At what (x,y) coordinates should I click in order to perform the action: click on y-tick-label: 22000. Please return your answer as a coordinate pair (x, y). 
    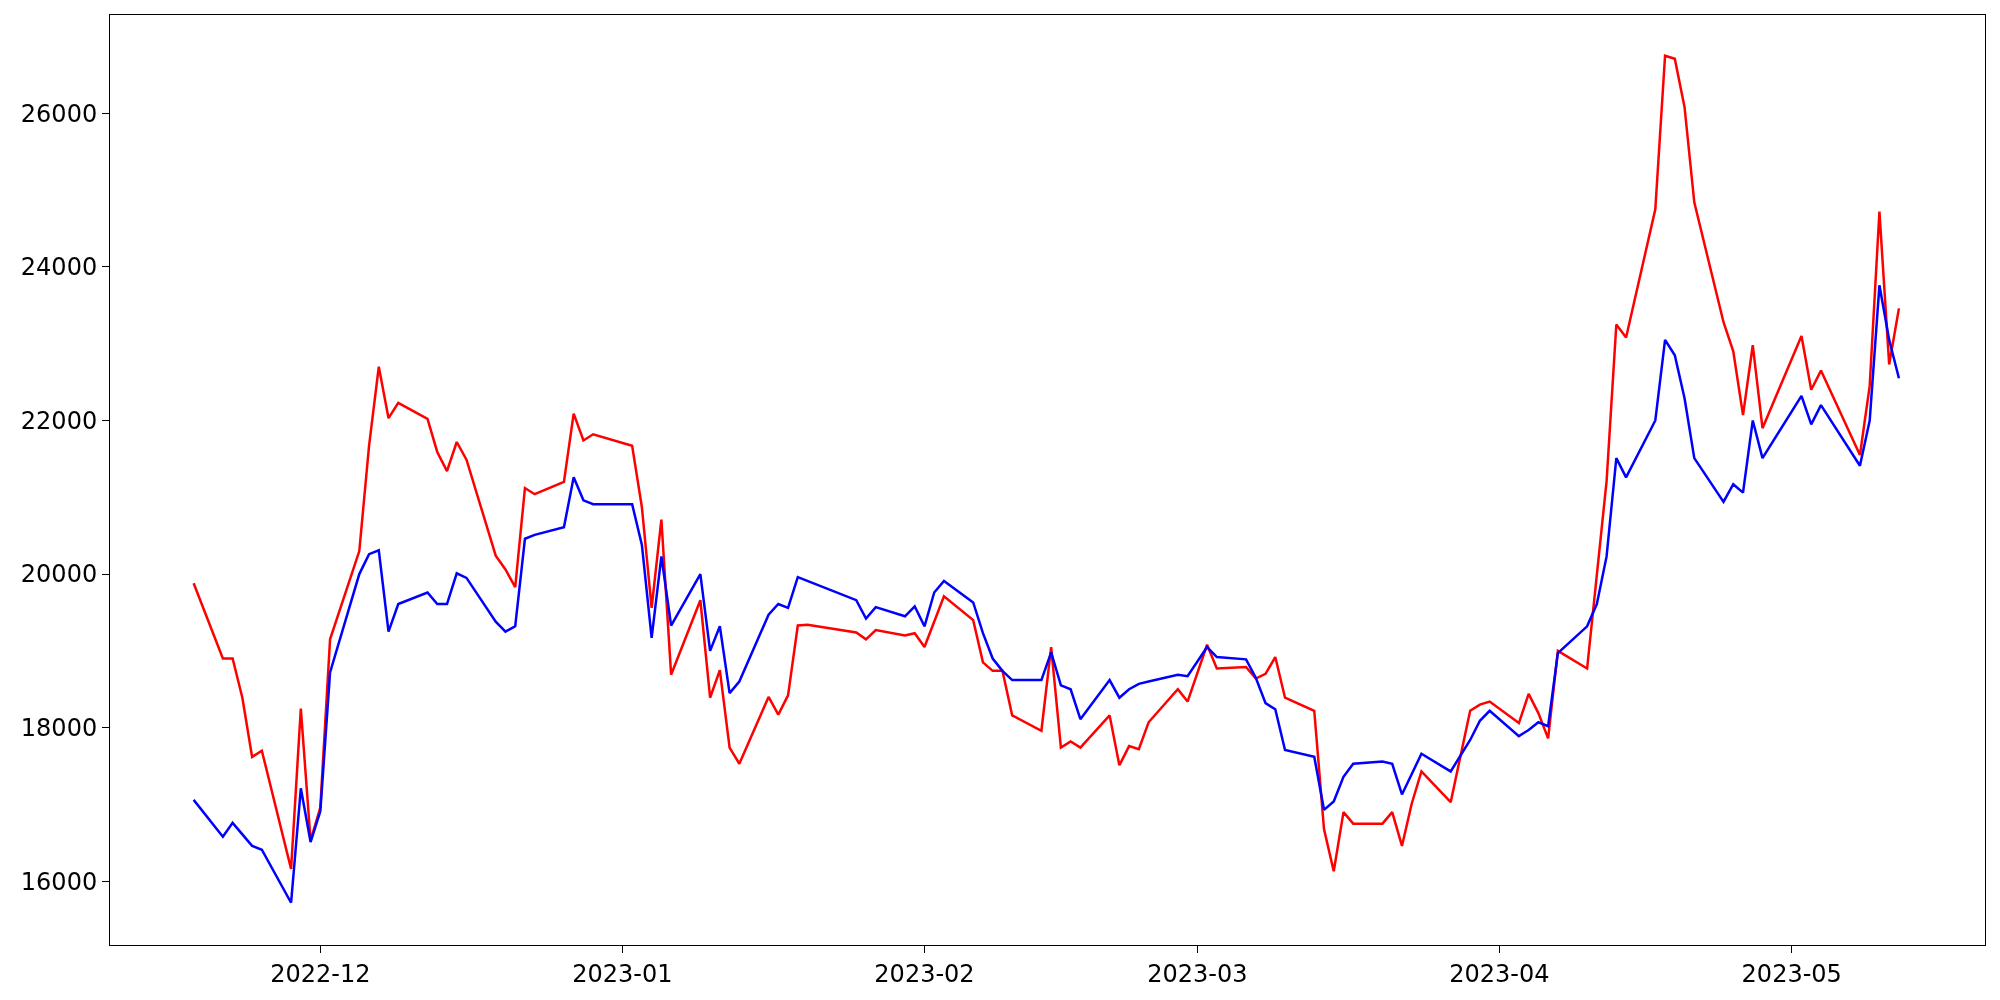
    Looking at the image, I should click on (59, 420).